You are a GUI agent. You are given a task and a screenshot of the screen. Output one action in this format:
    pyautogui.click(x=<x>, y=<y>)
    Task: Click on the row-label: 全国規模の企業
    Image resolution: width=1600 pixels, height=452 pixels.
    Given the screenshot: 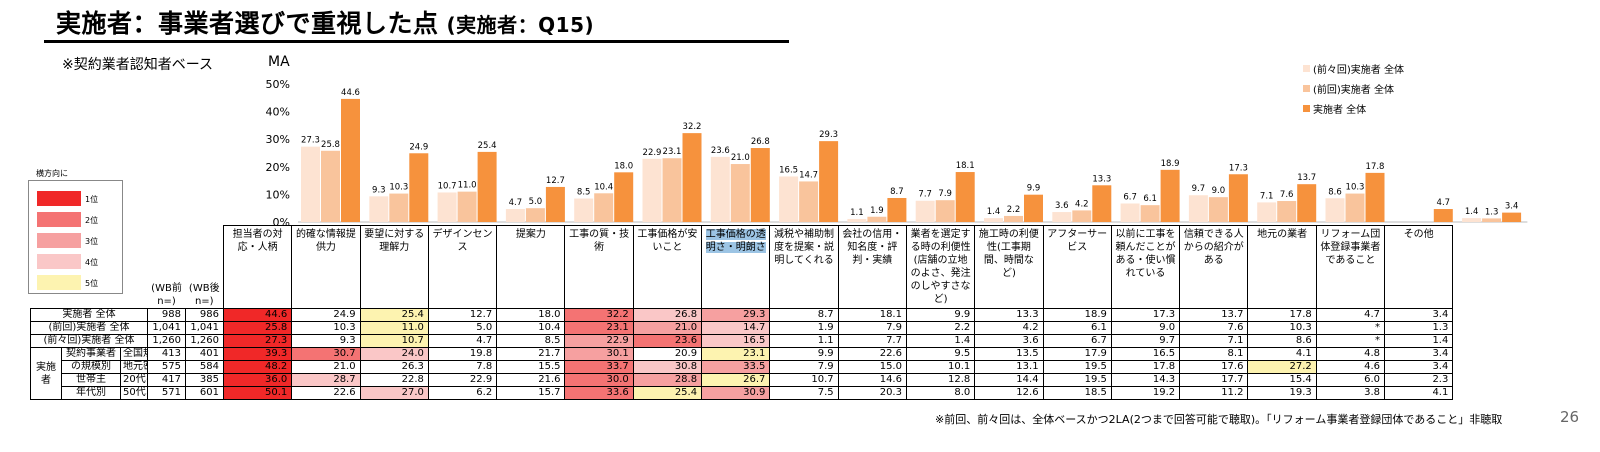 What is the action you would take?
    pyautogui.click(x=135, y=354)
    